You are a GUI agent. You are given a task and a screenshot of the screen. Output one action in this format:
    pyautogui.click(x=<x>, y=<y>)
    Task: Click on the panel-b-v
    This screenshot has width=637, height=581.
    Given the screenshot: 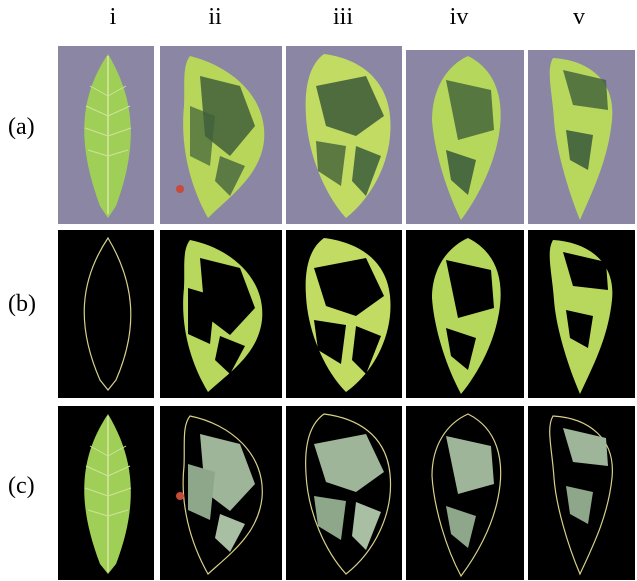 What is the action you would take?
    pyautogui.click(x=581, y=314)
    